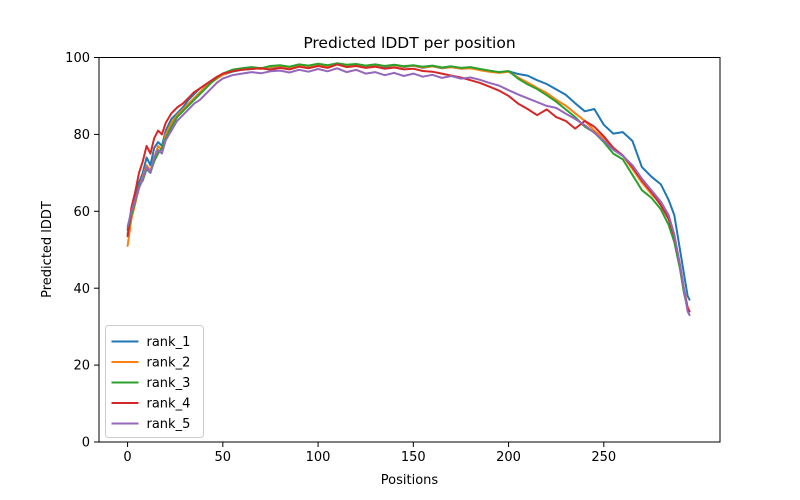  I want to click on x-tick-label: 150, so click(413, 457).